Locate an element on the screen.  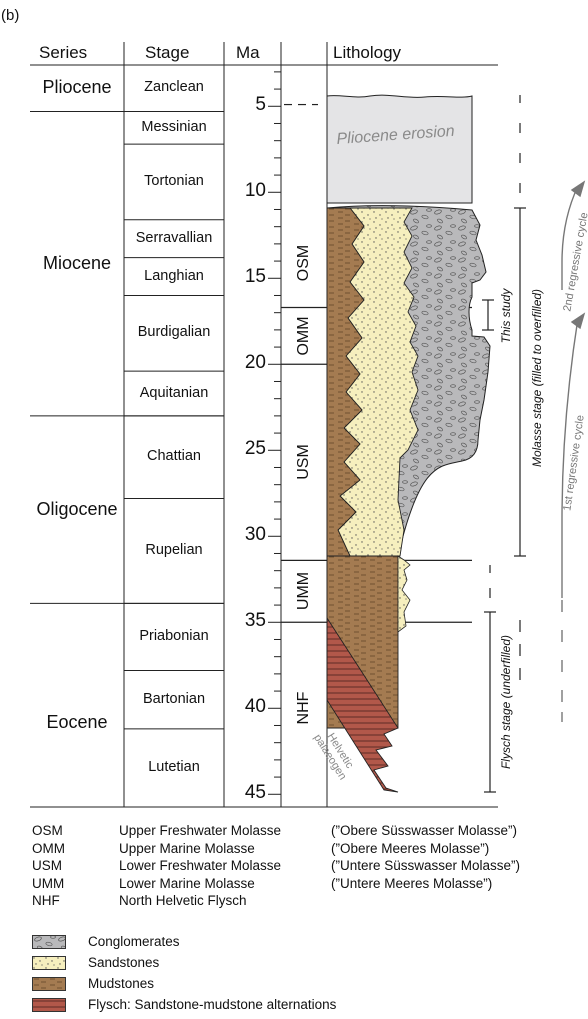
flysch-bracket is located at coordinates (502, 679).